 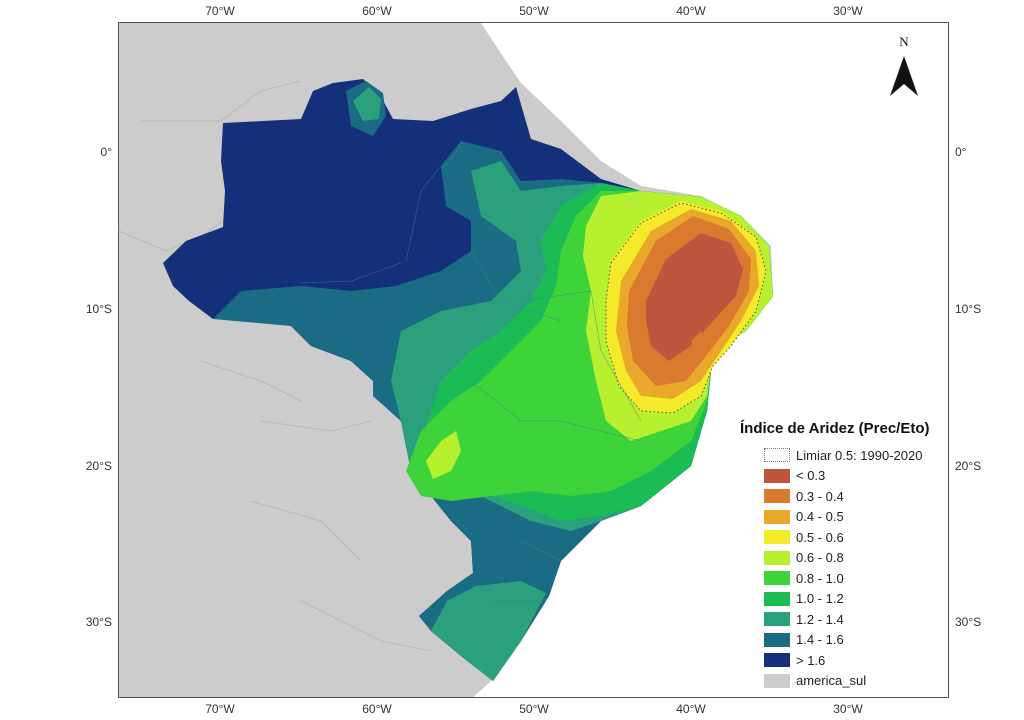 What do you see at coordinates (820, 496) in the screenshot?
I see `legend-label: 0.3 - 0.4` at bounding box center [820, 496].